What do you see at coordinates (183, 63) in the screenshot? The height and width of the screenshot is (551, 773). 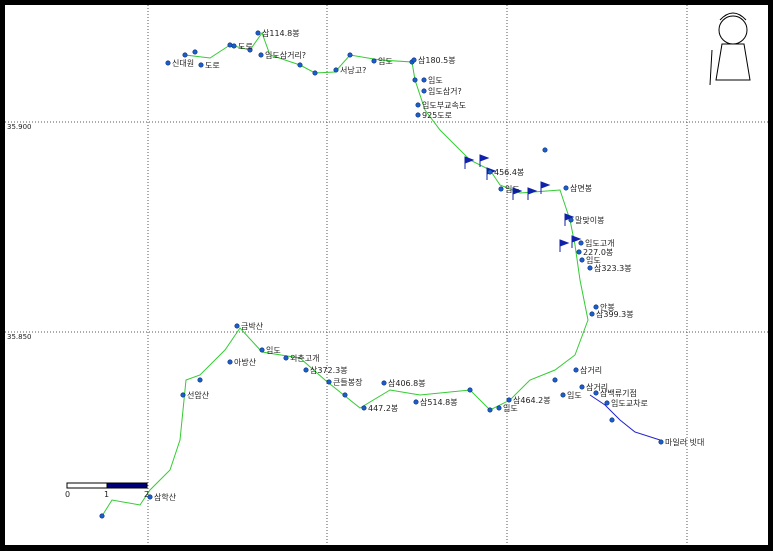 I see `waypoint-label: 신대원` at bounding box center [183, 63].